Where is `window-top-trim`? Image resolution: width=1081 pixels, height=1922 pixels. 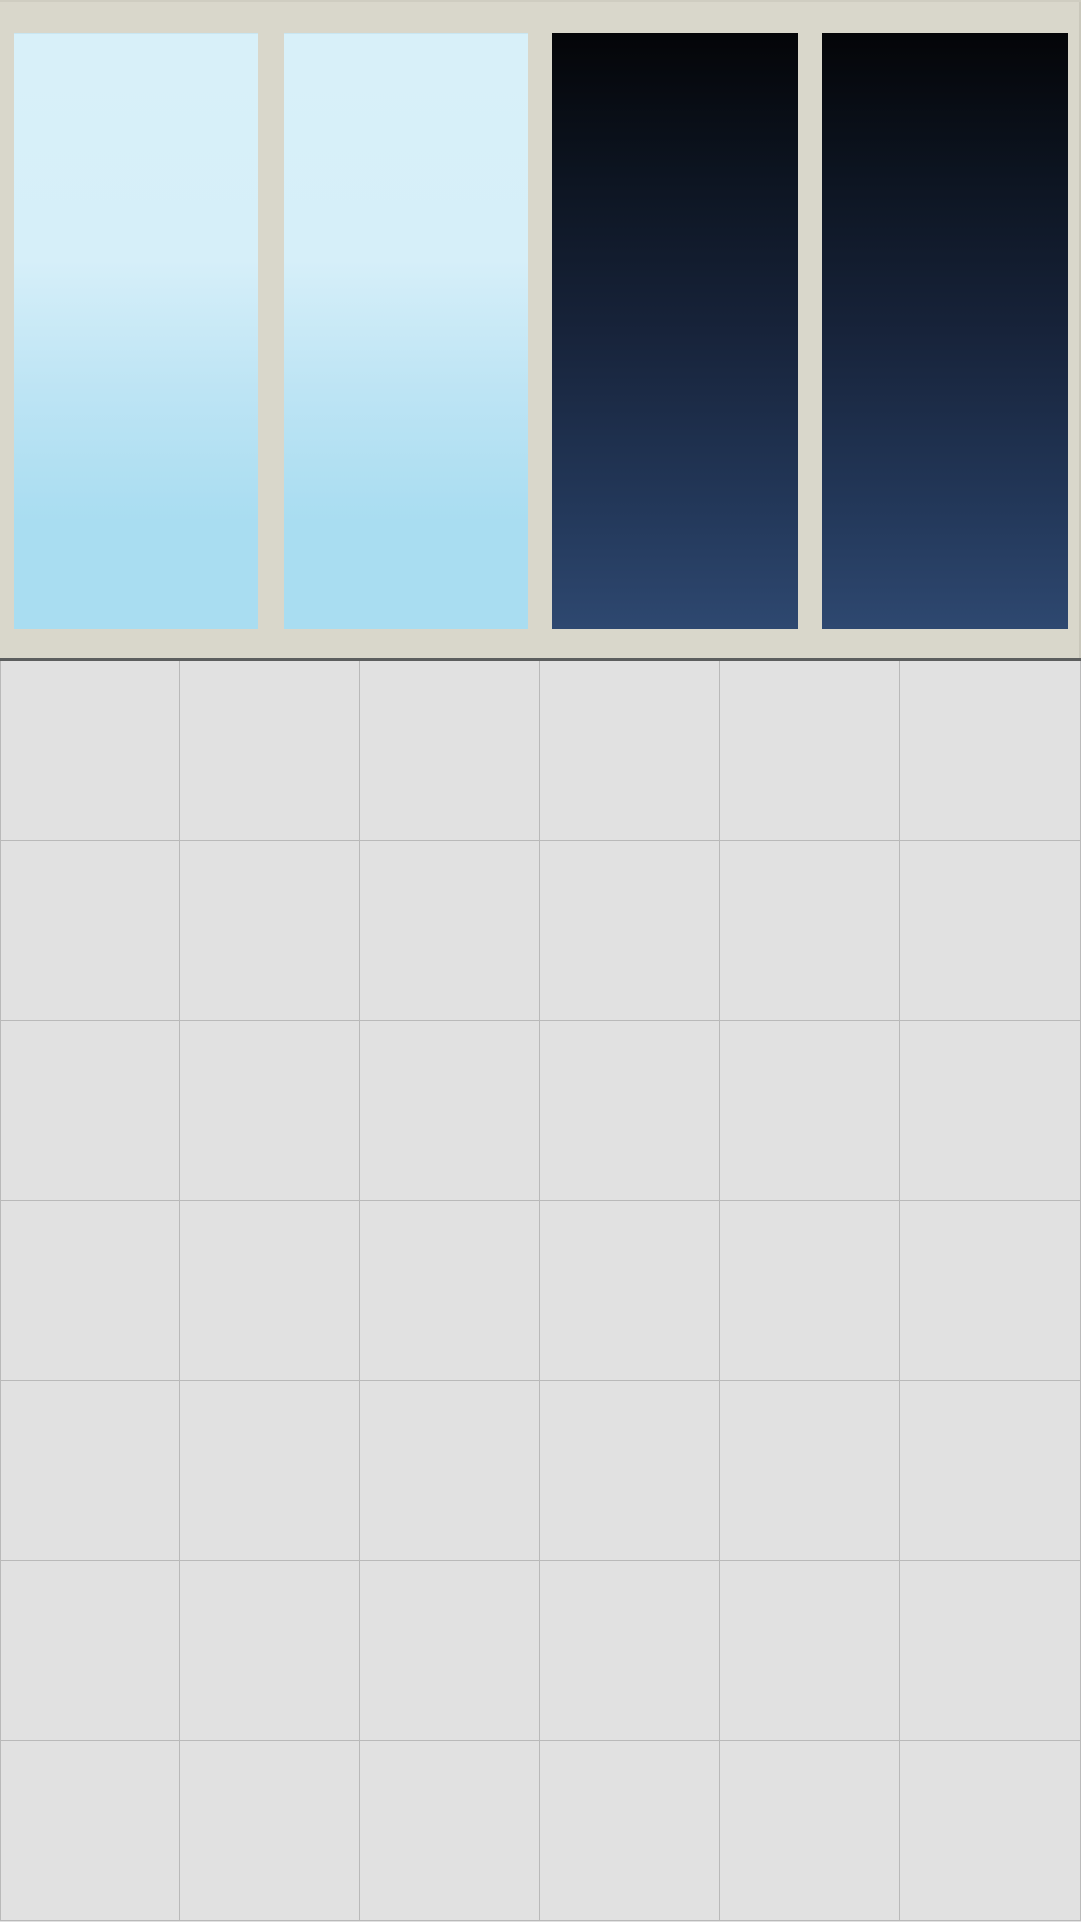 window-top-trim is located at coordinates (540, 1).